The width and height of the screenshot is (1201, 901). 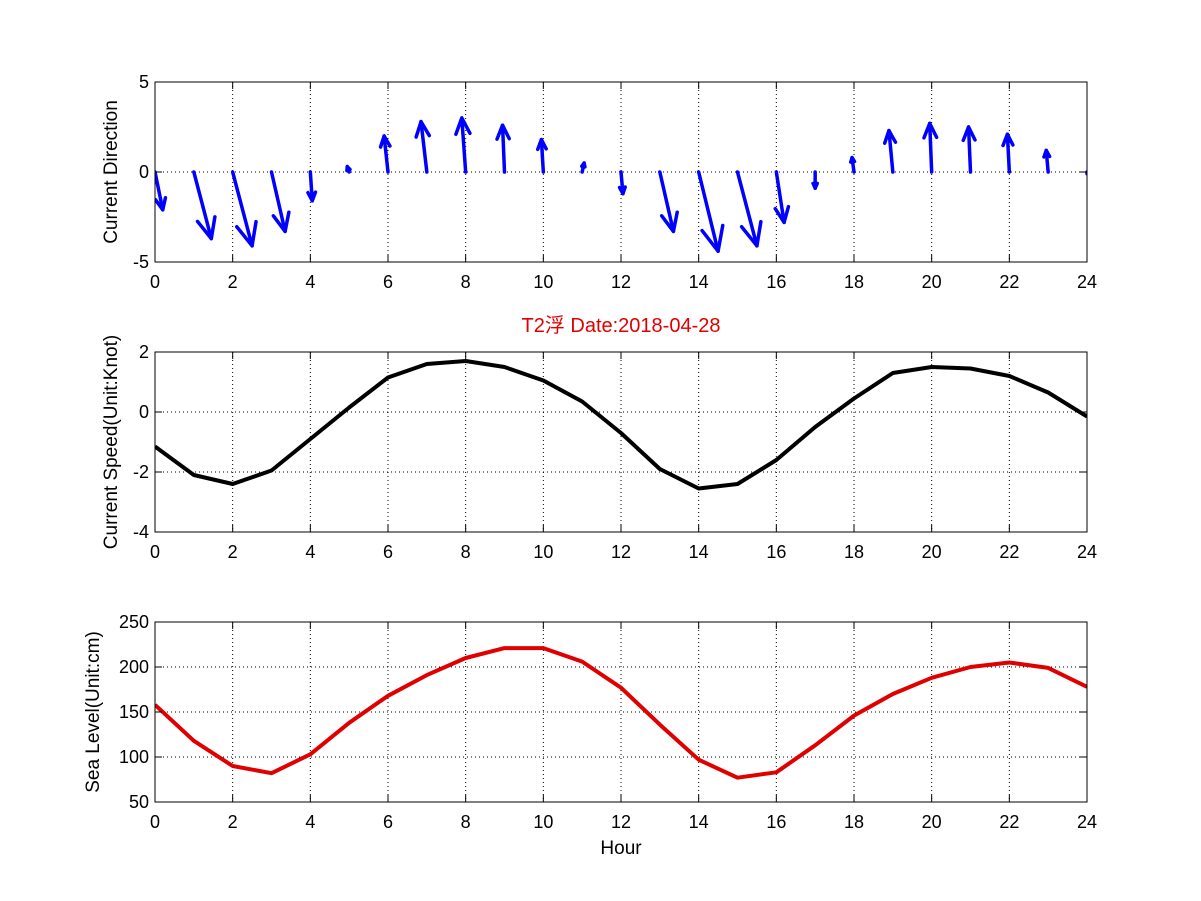 What do you see at coordinates (134, 667) in the screenshot?
I see `sea-level-ytick-label: 200` at bounding box center [134, 667].